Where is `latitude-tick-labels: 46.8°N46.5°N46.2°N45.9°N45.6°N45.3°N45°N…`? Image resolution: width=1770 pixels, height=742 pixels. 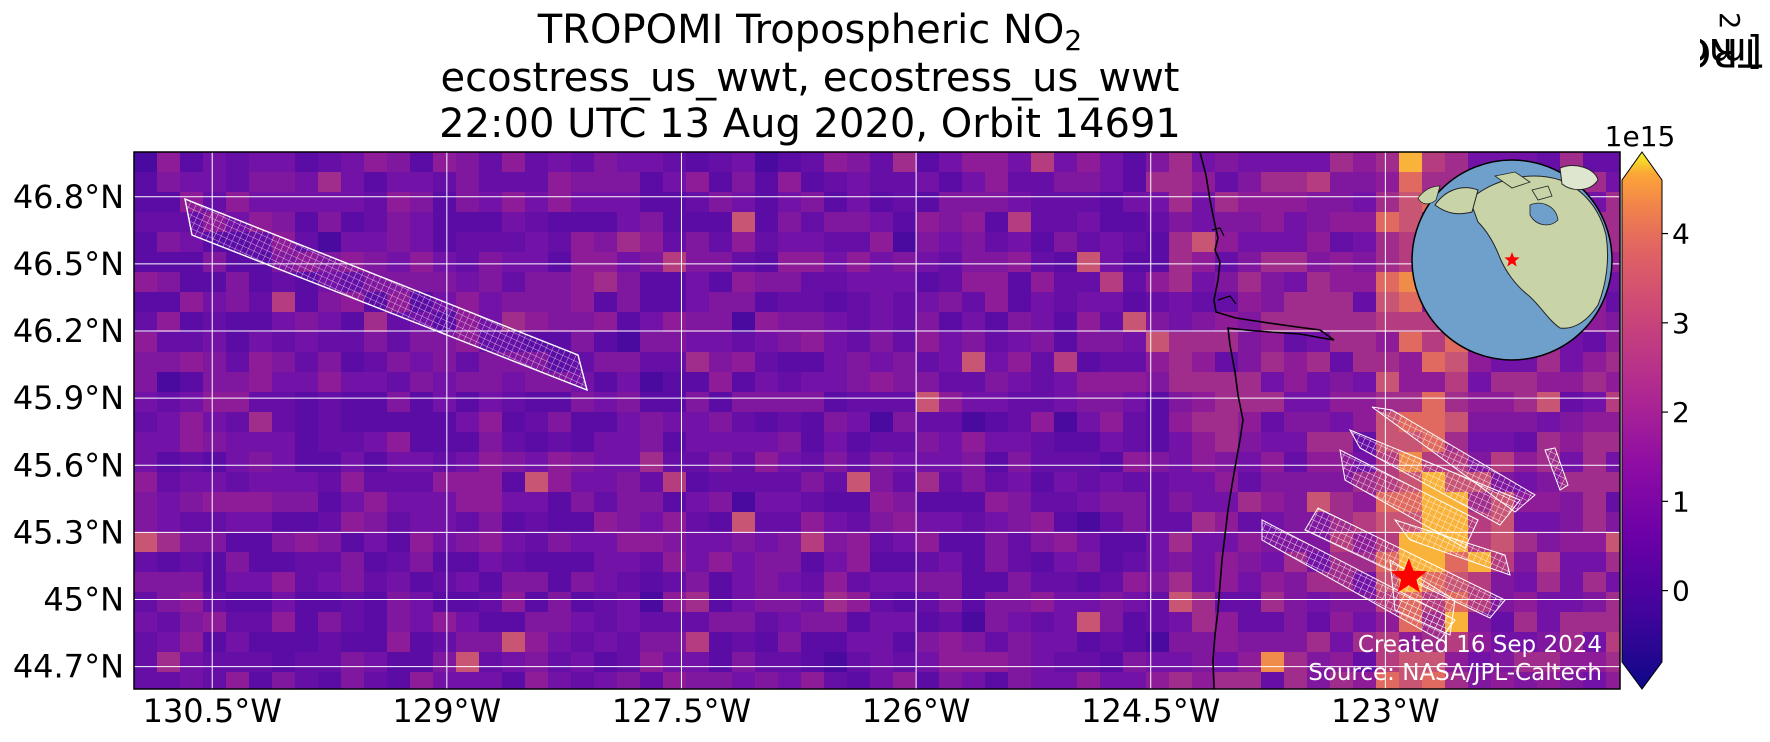
latitude-tick-labels: 46.8°N46.5°N46.2°N45.9°N45.6°N45.3°N45°N… is located at coordinates (68, 432).